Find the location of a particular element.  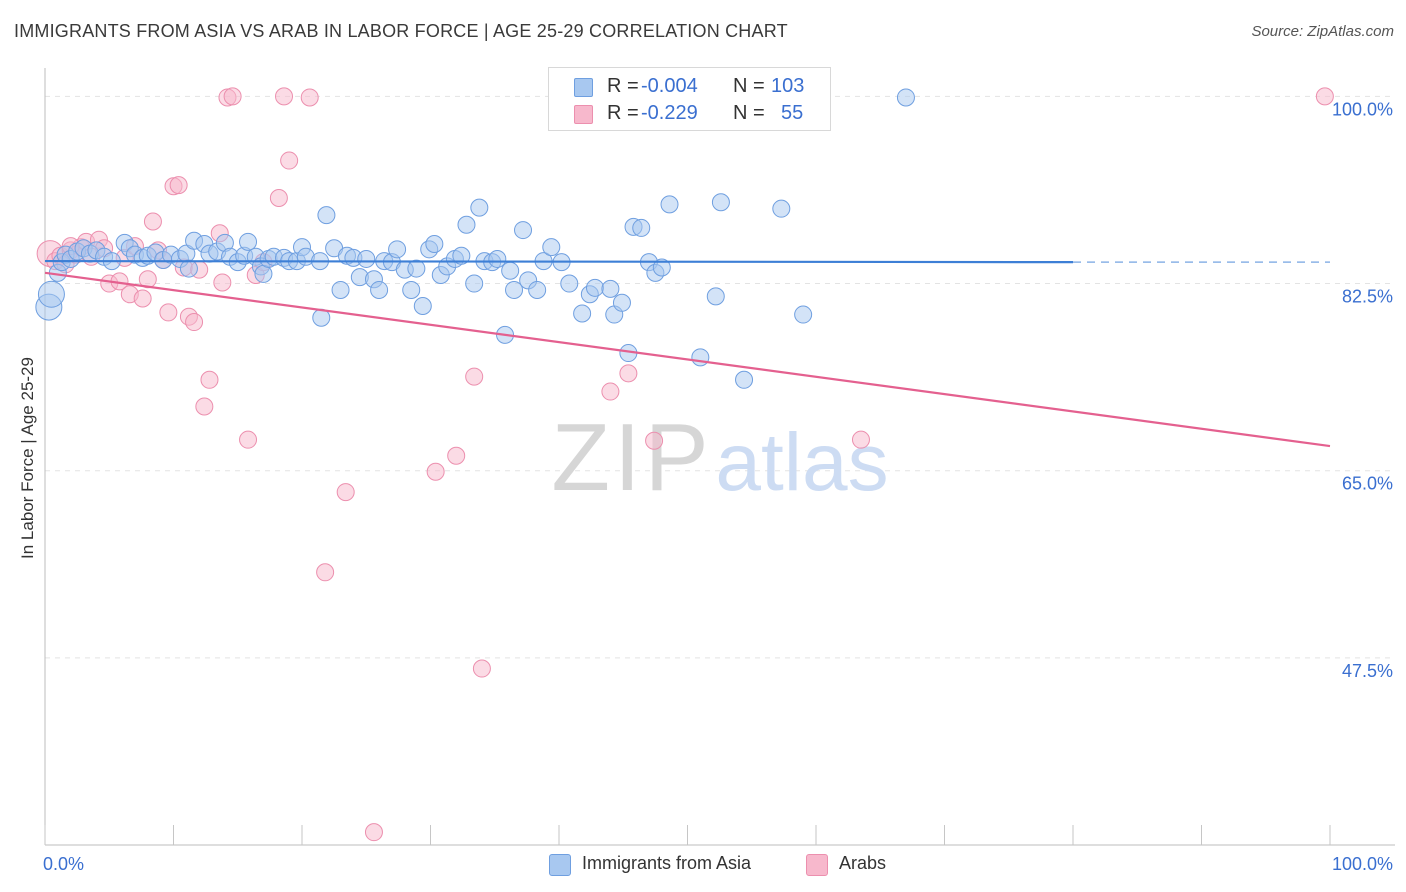

legend-row-asia: R = -0.004 N = 103 is located at coordinates (689, 87).